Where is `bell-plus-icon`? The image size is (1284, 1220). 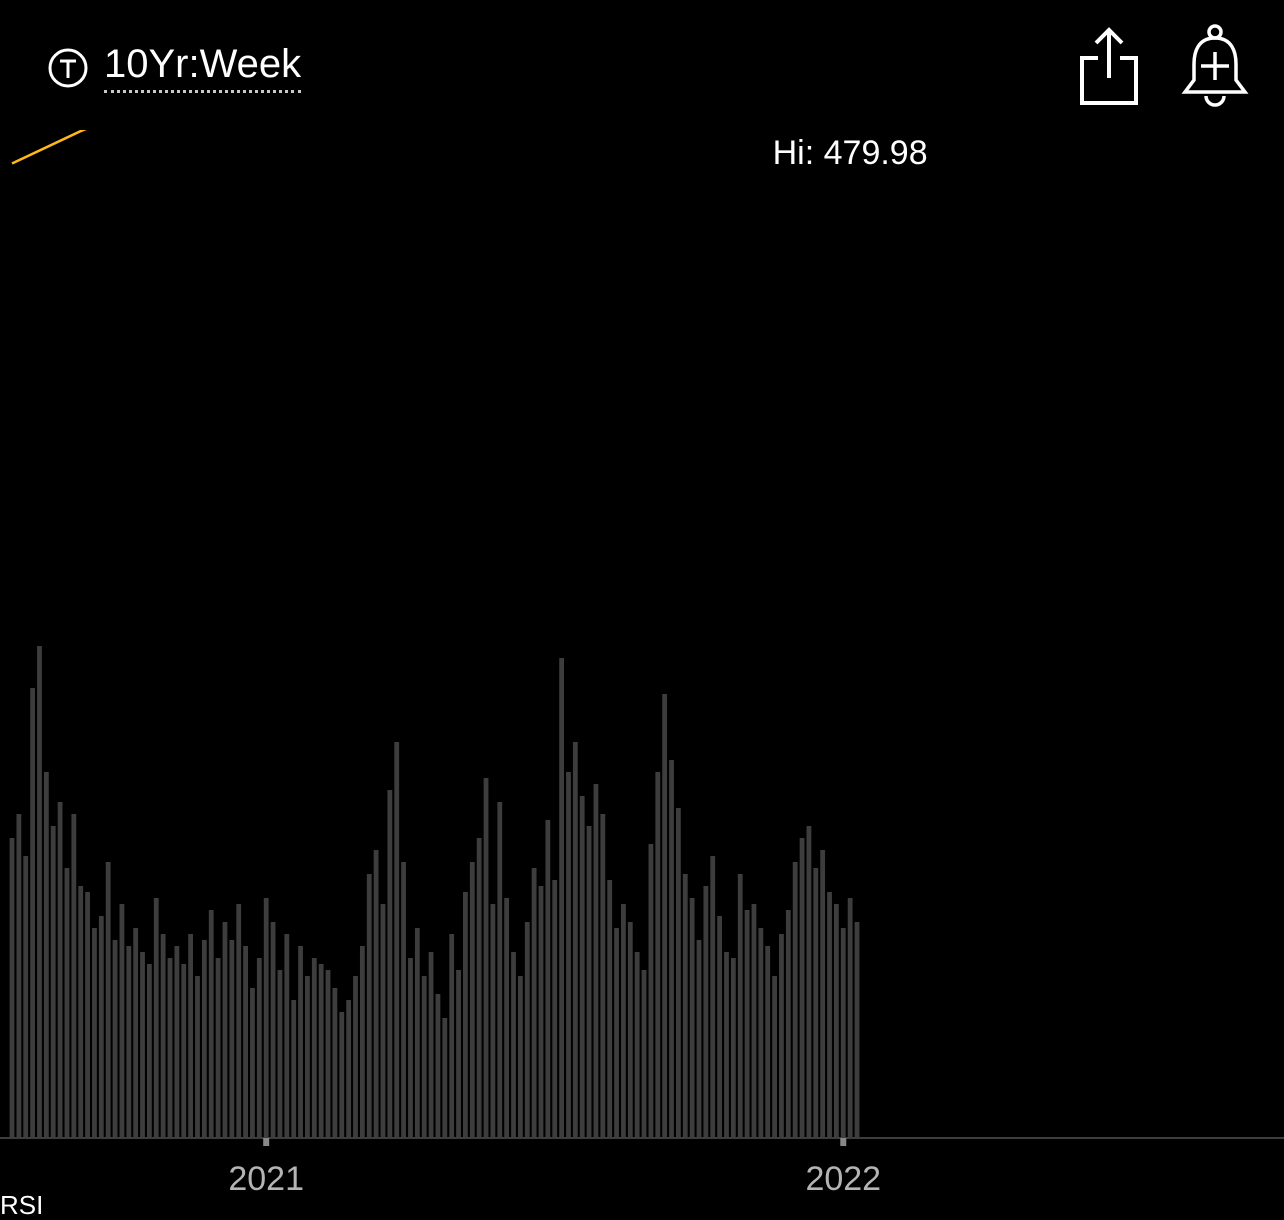
bell-plus-icon is located at coordinates (1215, 66).